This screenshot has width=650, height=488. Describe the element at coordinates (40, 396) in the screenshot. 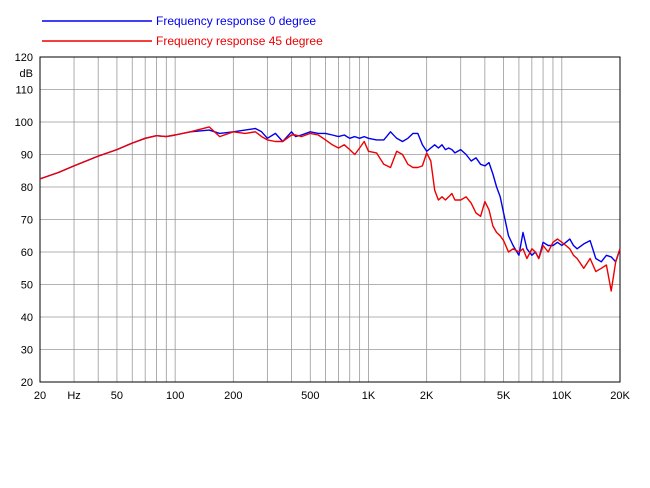

I see `x-tick-label: 20` at that location.